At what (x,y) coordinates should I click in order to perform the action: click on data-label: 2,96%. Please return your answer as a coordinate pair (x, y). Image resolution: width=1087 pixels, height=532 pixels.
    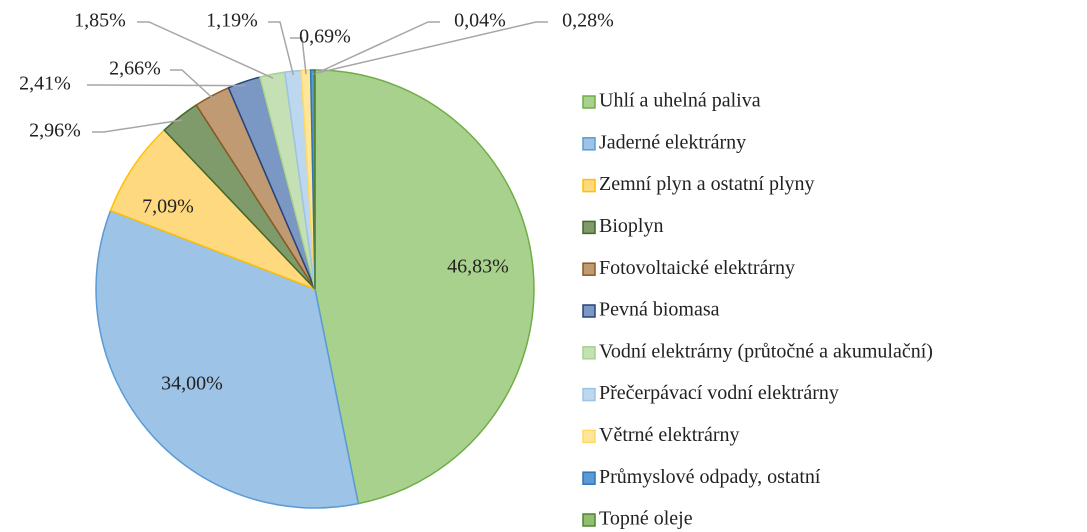
    Looking at the image, I should click on (55, 131).